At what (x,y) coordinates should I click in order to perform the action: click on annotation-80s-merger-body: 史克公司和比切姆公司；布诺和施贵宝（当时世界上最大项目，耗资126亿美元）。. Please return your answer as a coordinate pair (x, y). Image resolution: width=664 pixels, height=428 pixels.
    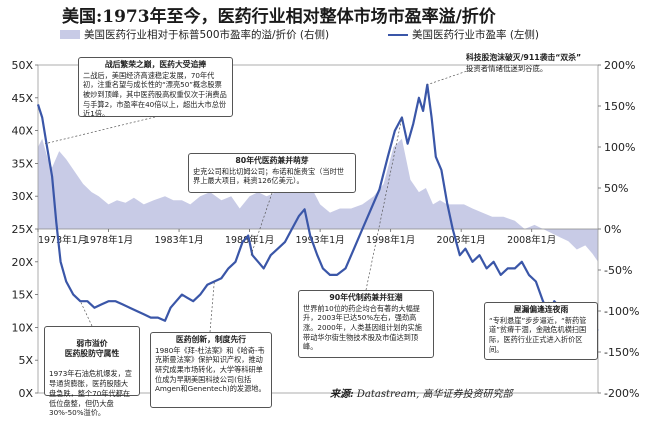
    Looking at the image, I should click on (268, 176).